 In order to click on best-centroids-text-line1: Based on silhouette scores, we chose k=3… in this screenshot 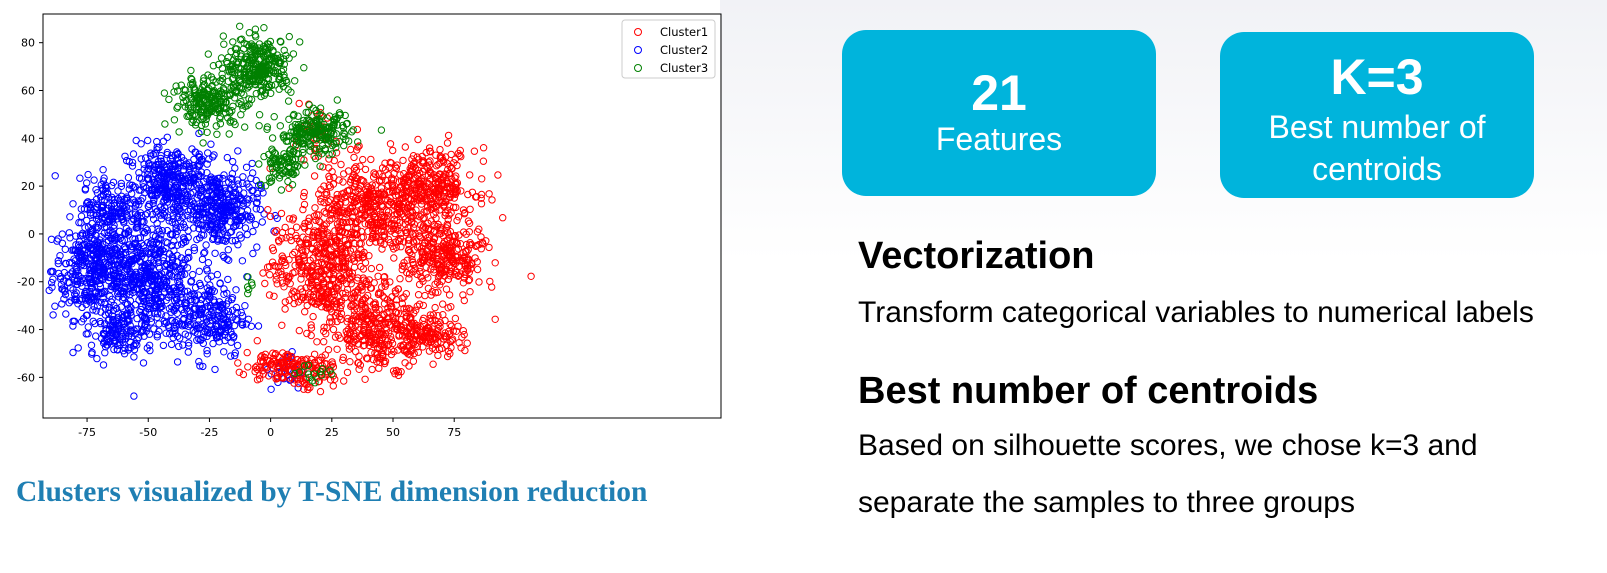, I will do `click(1168, 445)`.